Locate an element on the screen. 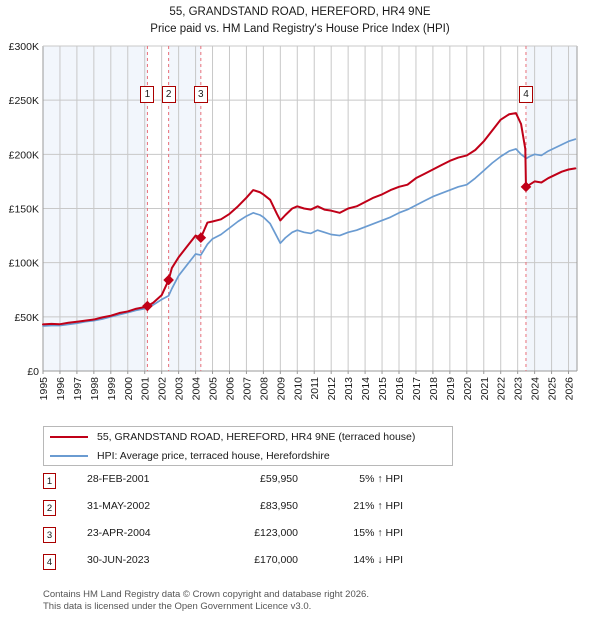  x-tick-label: 2004 is located at coordinates (197, 389).